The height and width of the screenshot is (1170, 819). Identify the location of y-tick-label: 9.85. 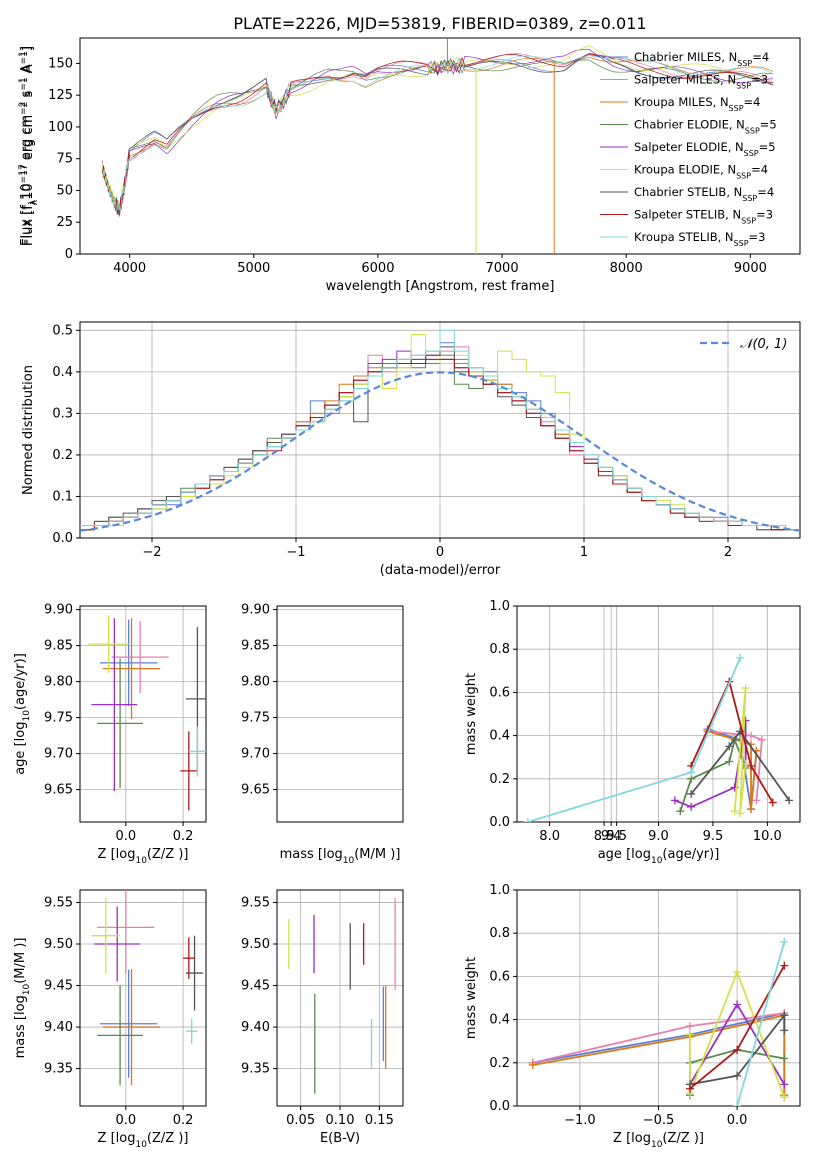
(58, 646).